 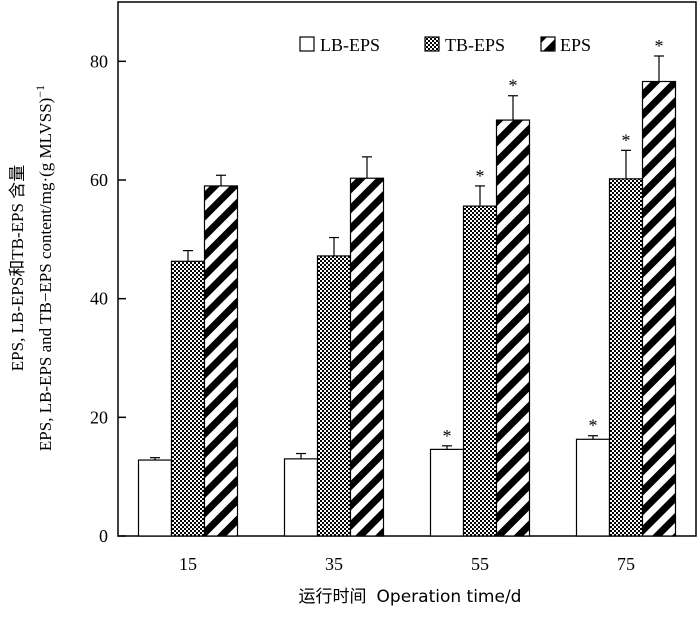 I want to click on y-tick-label: 20, so click(x=99, y=417).